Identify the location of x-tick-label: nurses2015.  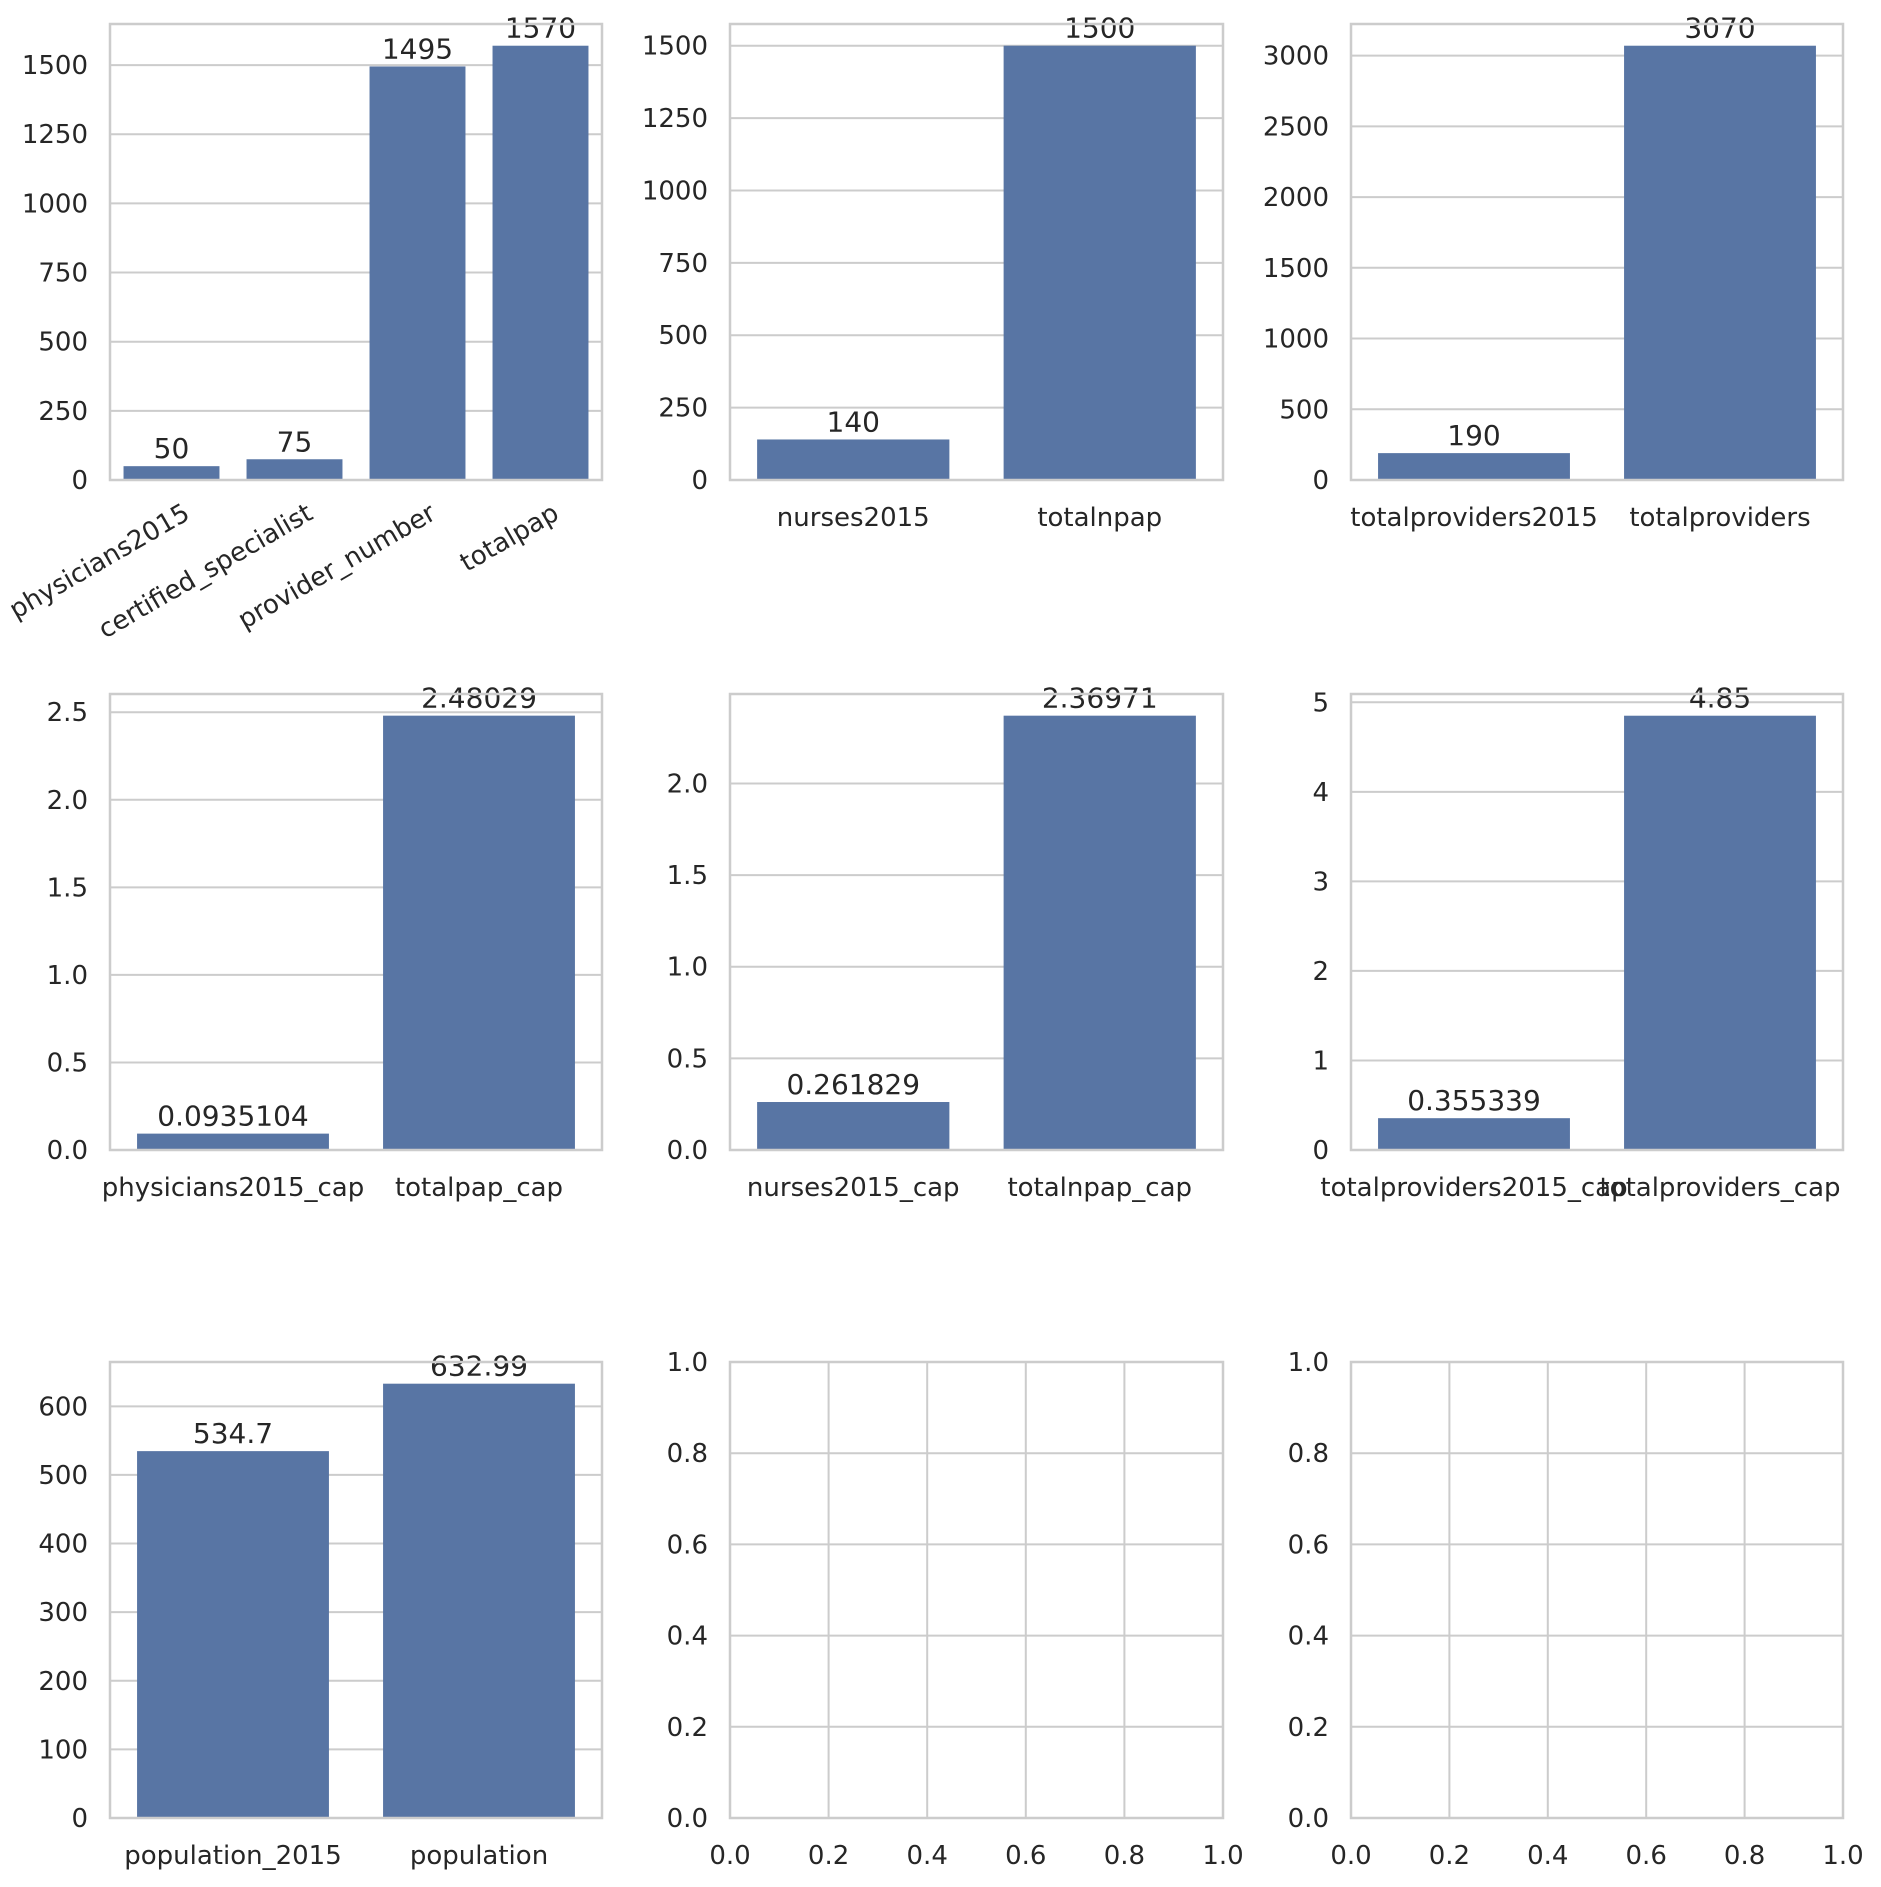
(853, 518).